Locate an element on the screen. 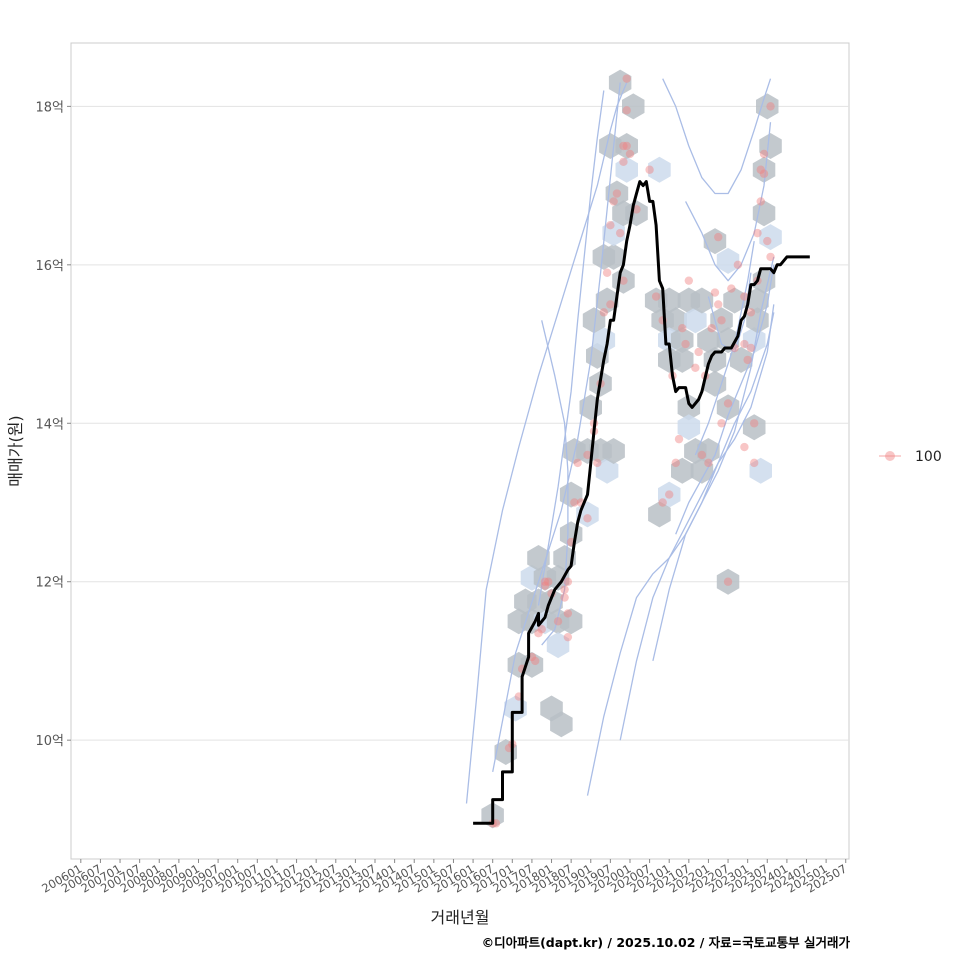 Image resolution: width=960 pixels, height=960 pixels. legend-key-point is located at coordinates (890, 456).